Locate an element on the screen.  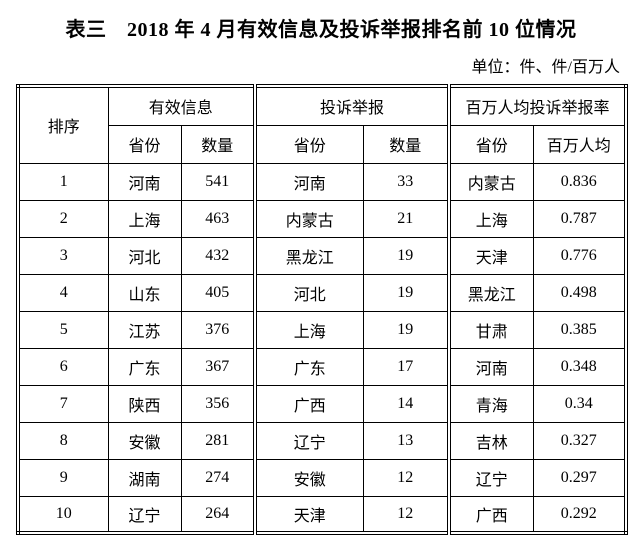
header-group-row: 排序 有效信息 投诉举报 百万人均投诉举报率 is located at coordinates (322, 124).